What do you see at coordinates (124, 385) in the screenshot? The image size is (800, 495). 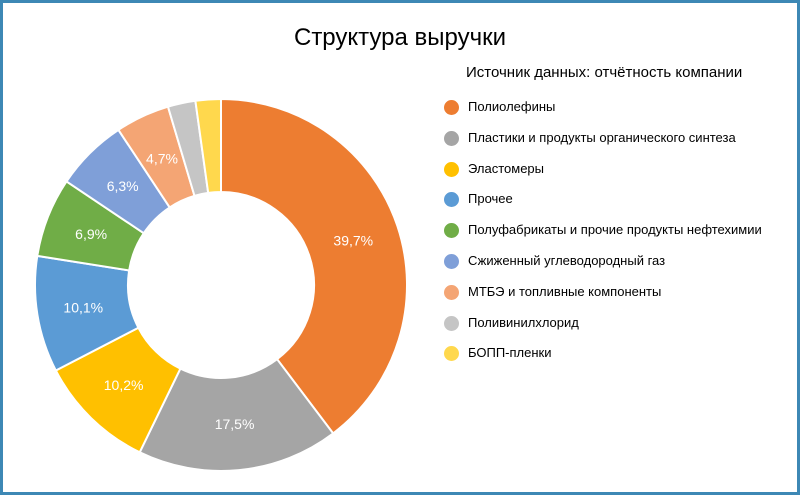 I see `data-label-2: 10,2%` at bounding box center [124, 385].